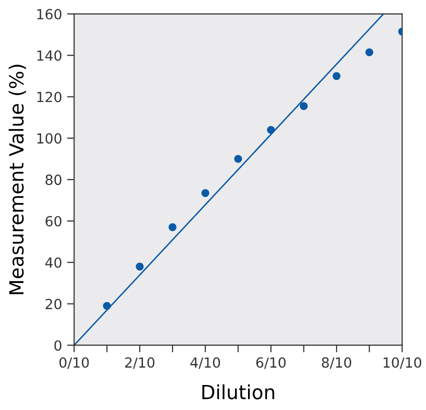  I want to click on y-tick-label: 160, so click(49, 14).